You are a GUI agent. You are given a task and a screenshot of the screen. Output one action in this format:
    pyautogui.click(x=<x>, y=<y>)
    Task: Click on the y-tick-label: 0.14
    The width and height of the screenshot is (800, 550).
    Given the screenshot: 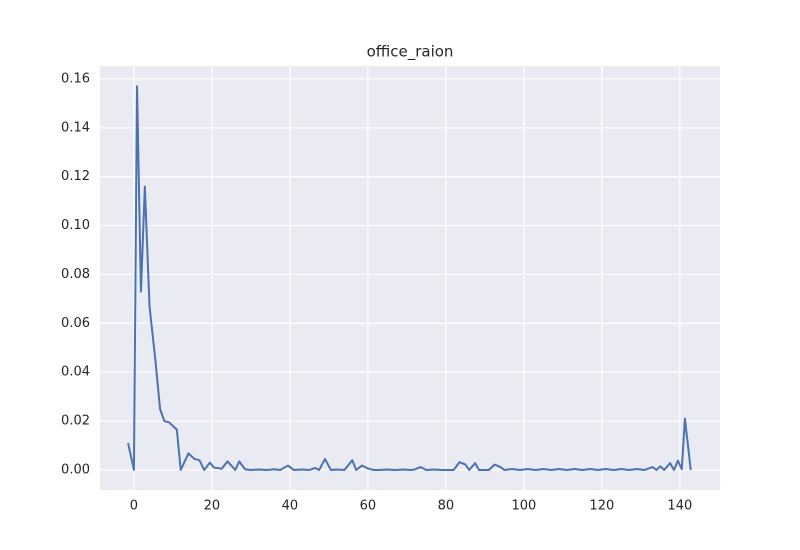 What is the action you would take?
    pyautogui.click(x=75, y=127)
    